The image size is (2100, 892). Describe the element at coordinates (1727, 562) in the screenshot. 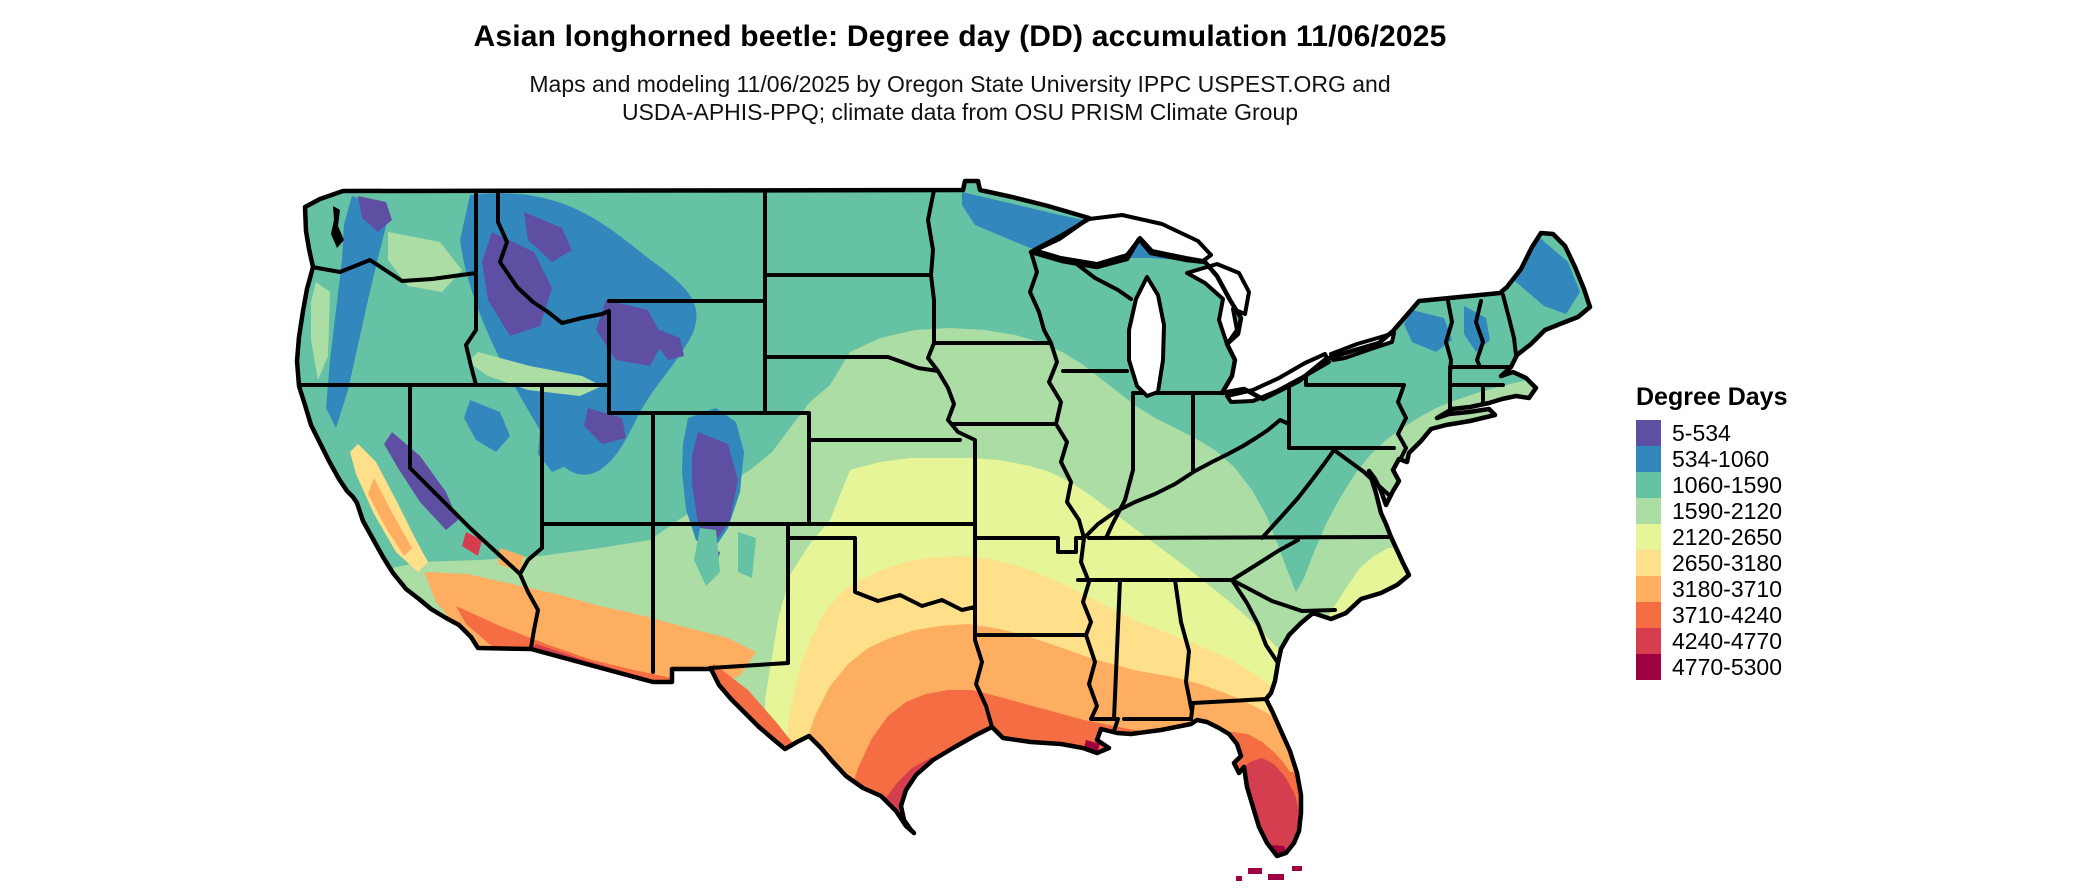

I see `legend-label: 2650-3180` at that location.